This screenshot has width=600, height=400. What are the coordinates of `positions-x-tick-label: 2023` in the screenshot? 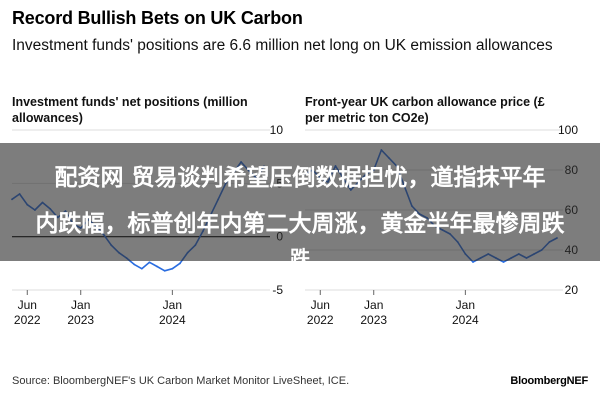 It's located at (80, 320).